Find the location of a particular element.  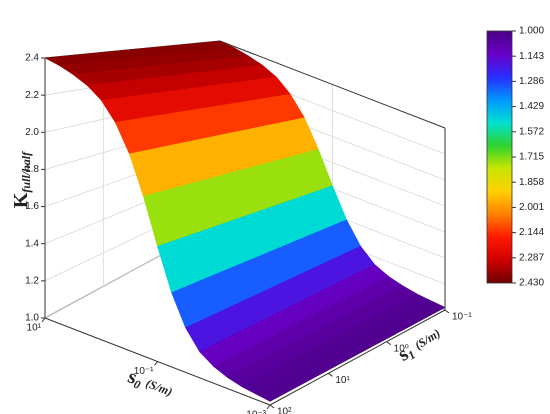

colorbar-tick-label: 2.001 is located at coordinates (531, 207).